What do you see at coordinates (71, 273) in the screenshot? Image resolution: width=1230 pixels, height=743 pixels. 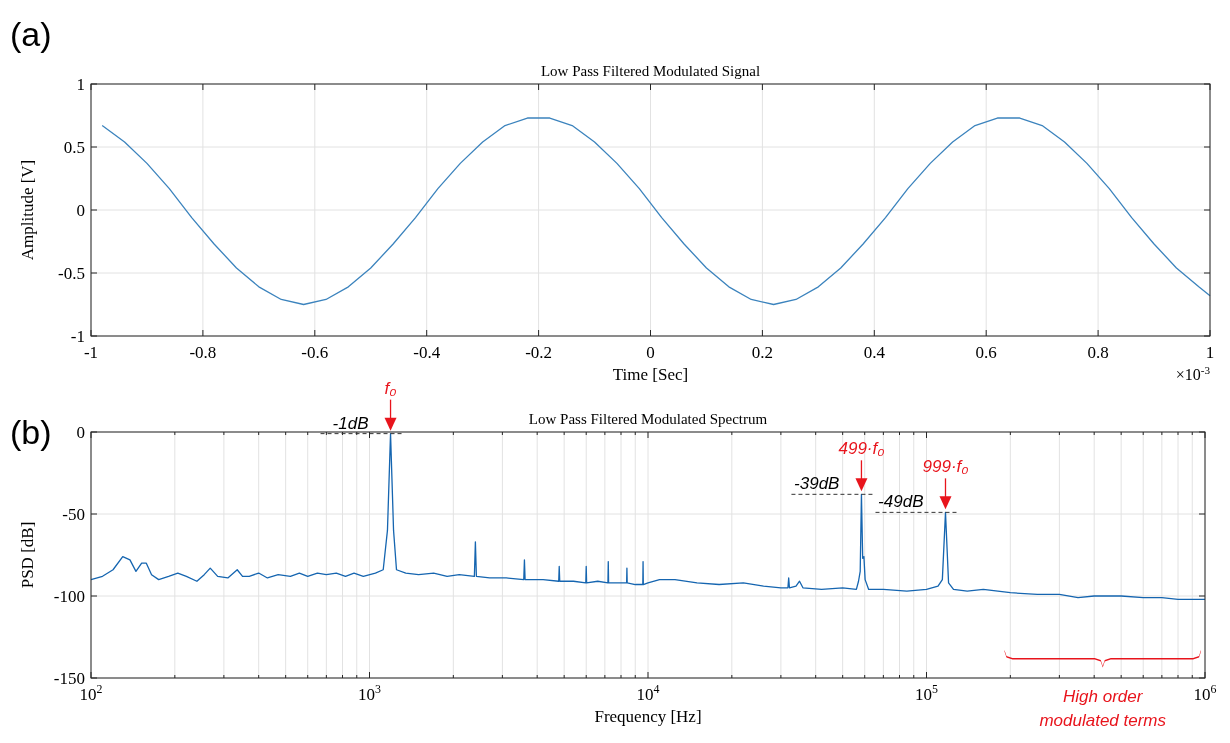 I see `y-tick-label: -0.5` at bounding box center [71, 273].